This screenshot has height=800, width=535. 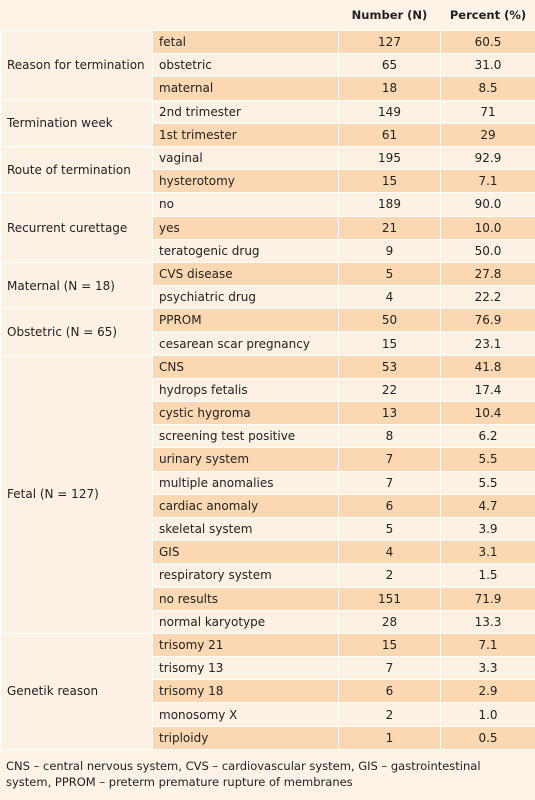 What do you see at coordinates (487, 297) in the screenshot?
I see `percent-cell: 22.2` at bounding box center [487, 297].